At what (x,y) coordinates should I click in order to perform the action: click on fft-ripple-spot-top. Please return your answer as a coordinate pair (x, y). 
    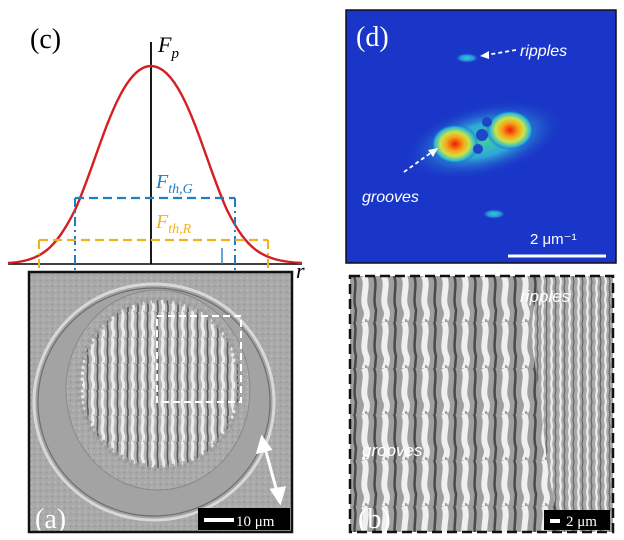
    Looking at the image, I should click on (467, 58).